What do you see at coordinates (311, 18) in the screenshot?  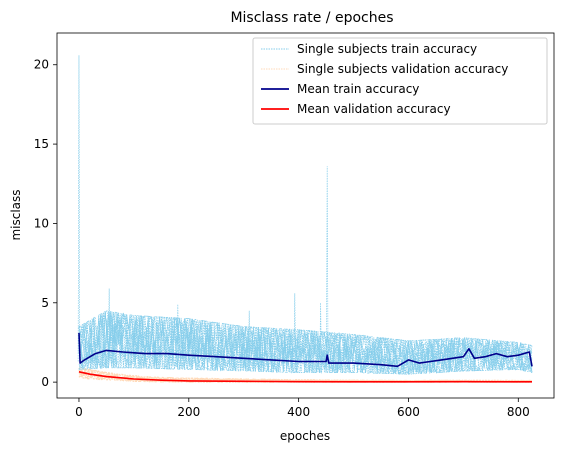 I see `chart-title: Misclass rate / epoches` at bounding box center [311, 18].